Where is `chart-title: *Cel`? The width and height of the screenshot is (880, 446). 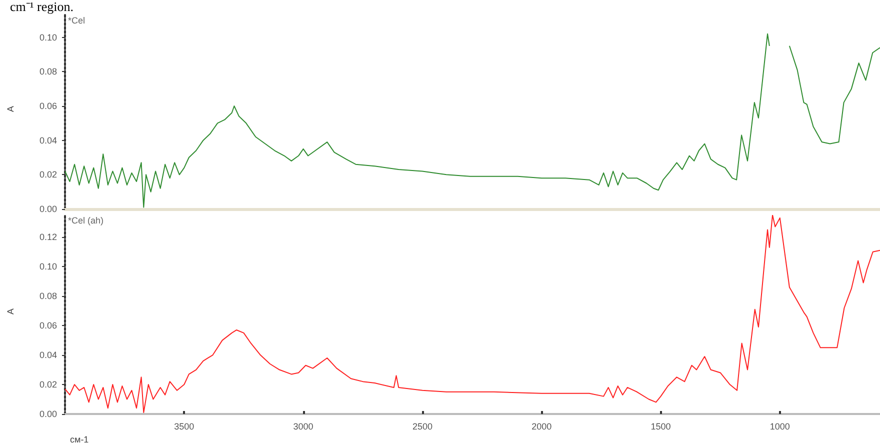 chart-title: *Cel is located at coordinates (77, 21).